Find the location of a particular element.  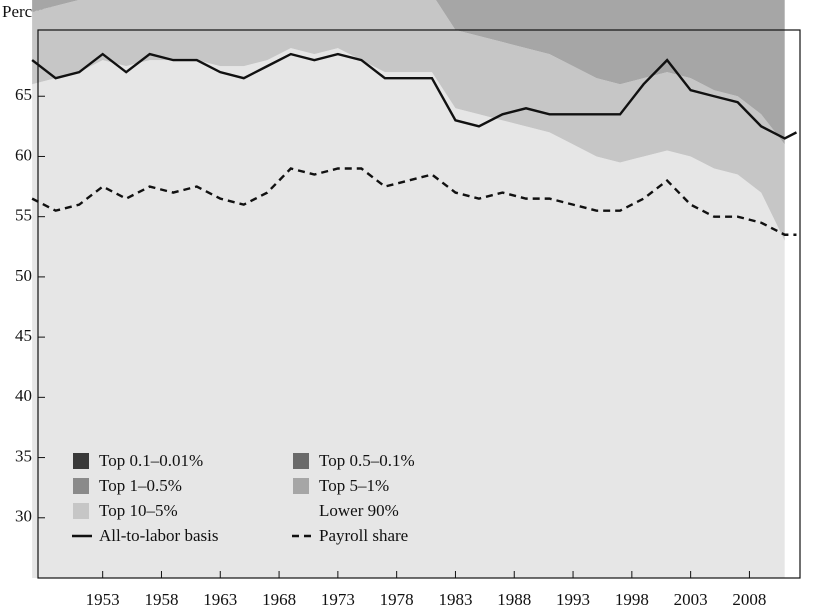

y-tick-label: 65 is located at coordinates (23, 94).